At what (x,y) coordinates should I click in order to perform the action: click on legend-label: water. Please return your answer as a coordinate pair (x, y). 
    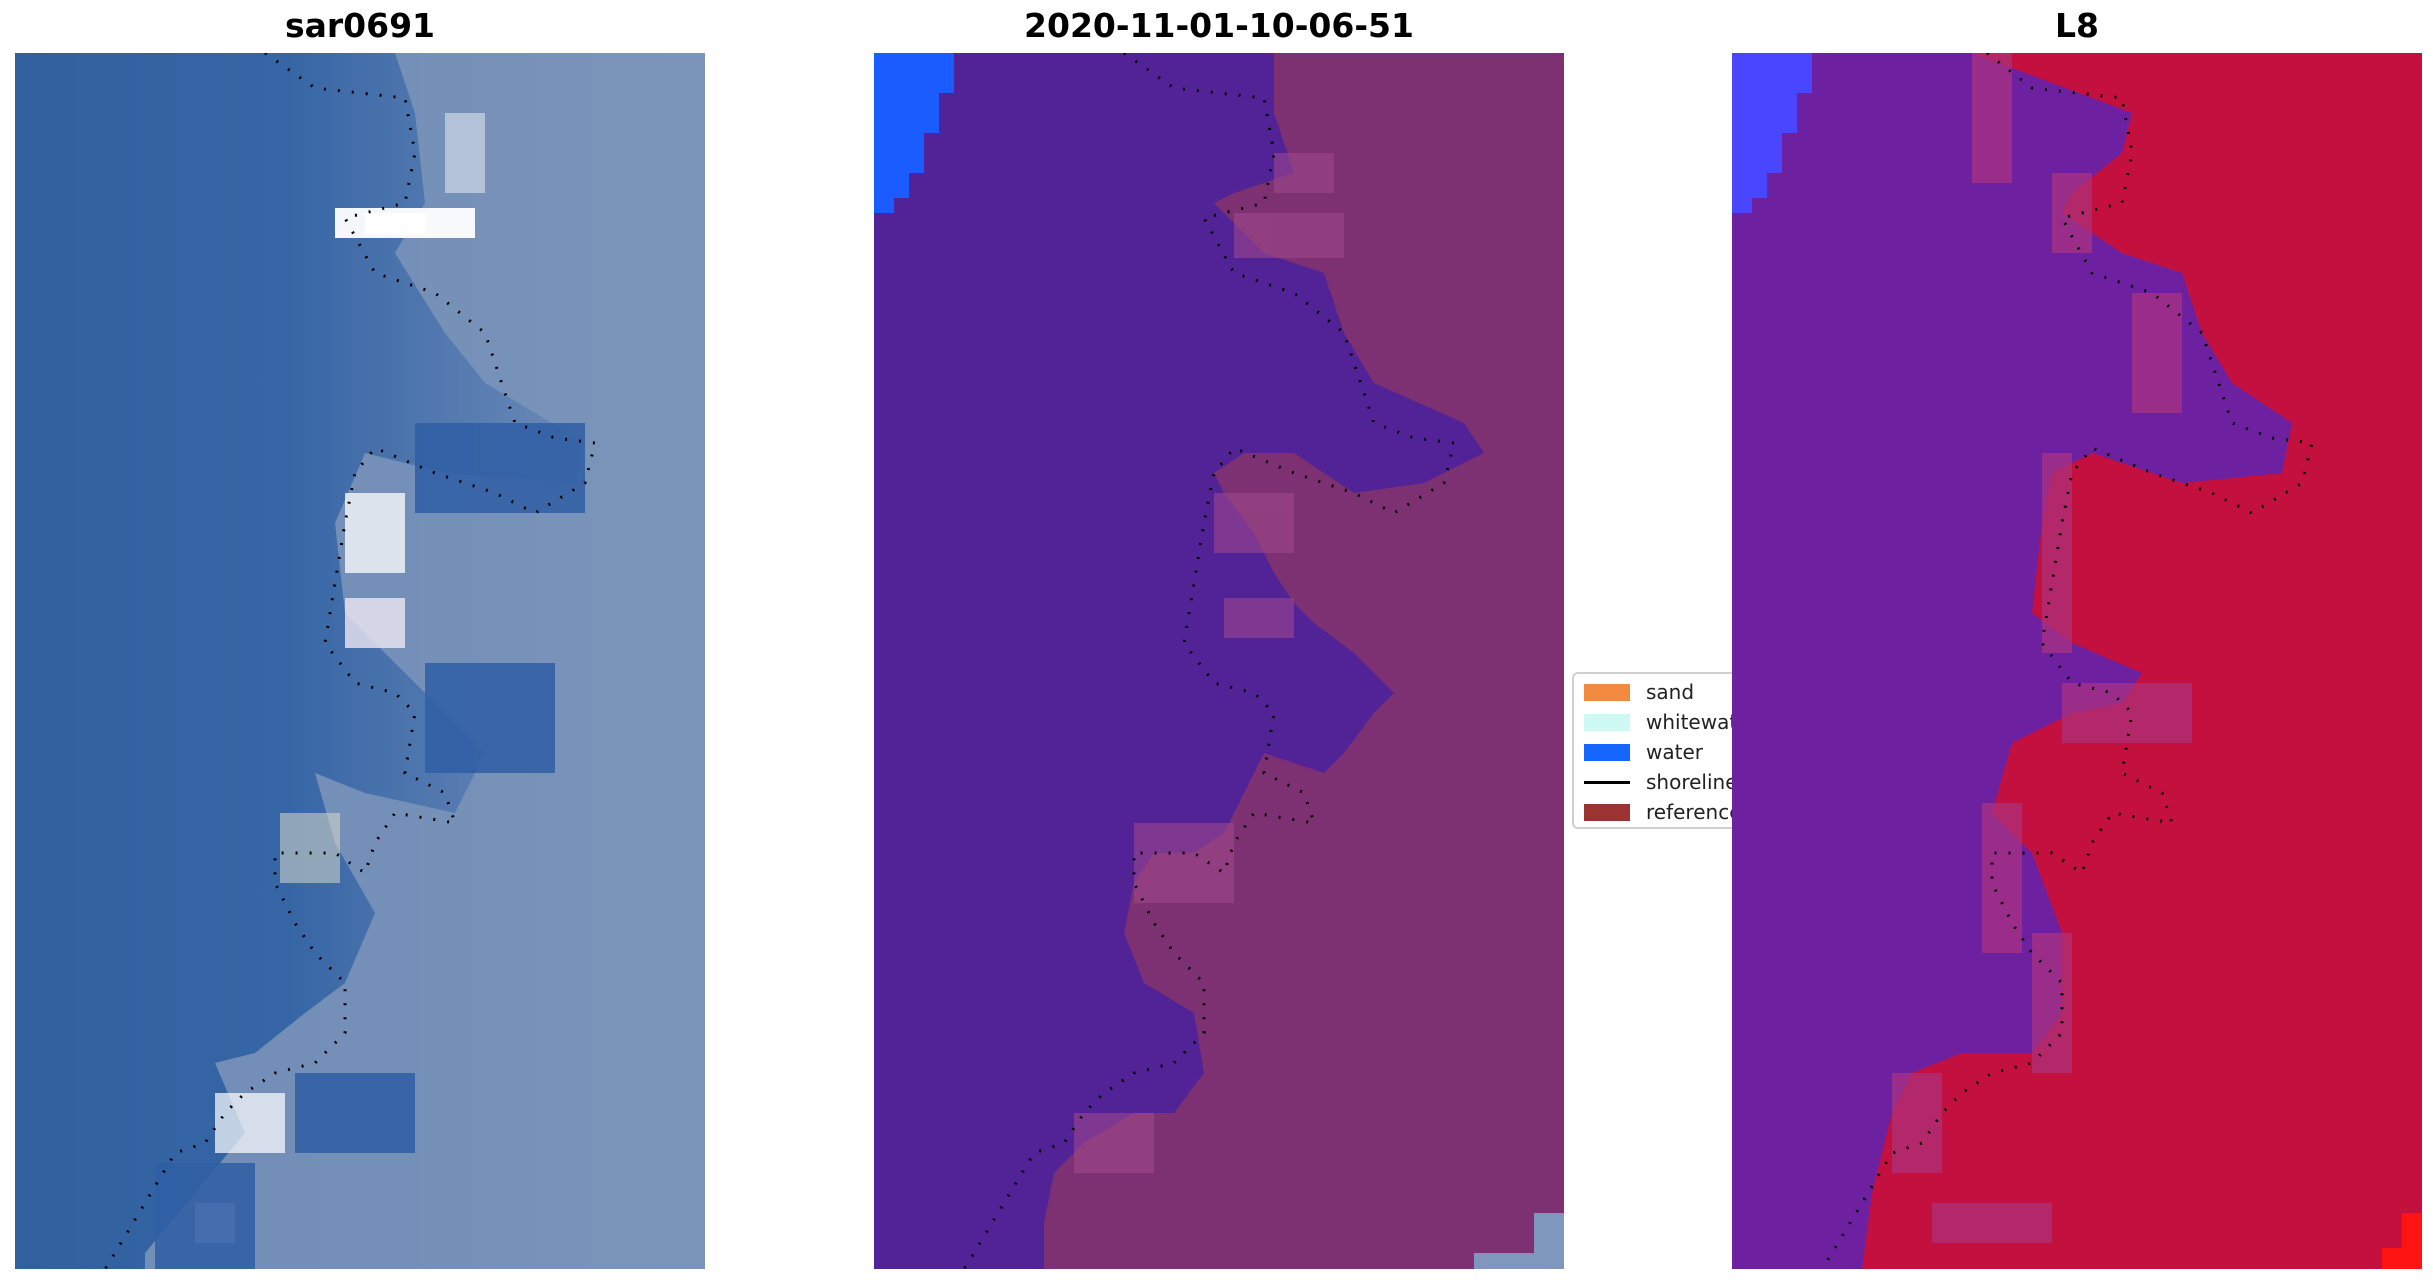
    Looking at the image, I should click on (1674, 752).